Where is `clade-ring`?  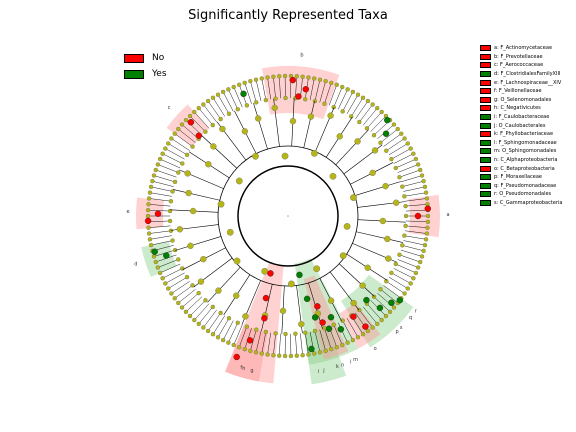 clade-ring is located at coordinates (288, 216).